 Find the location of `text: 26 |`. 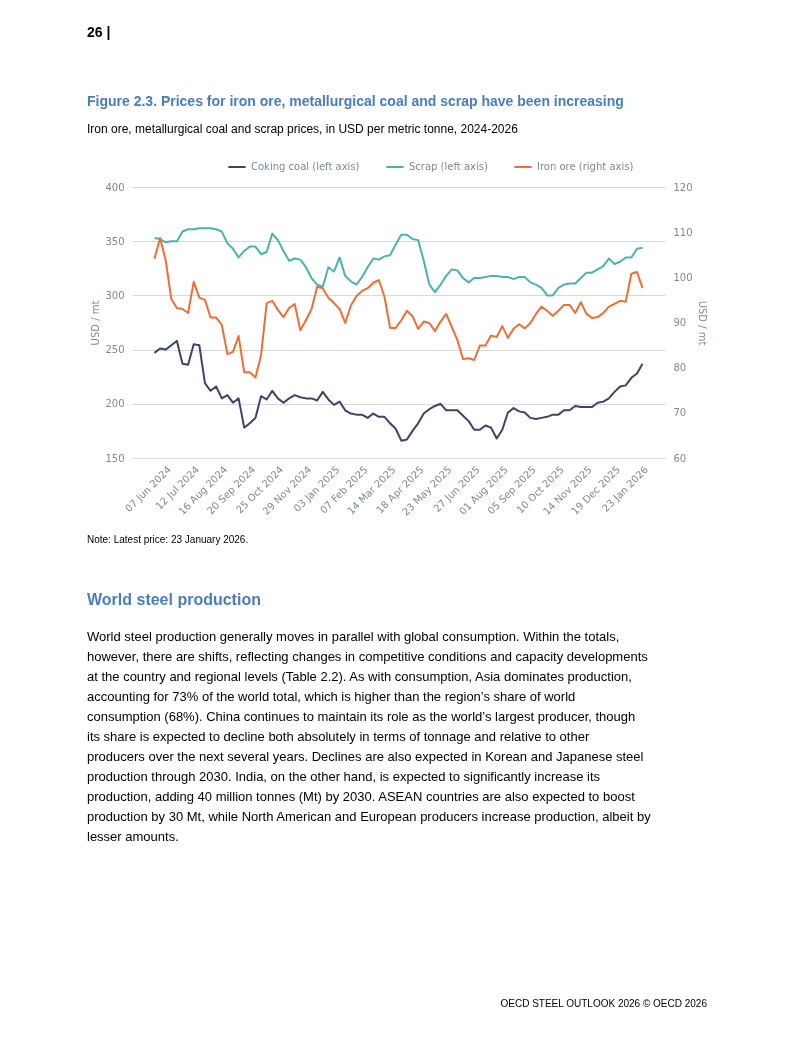

text: 26 | is located at coordinates (99, 32).